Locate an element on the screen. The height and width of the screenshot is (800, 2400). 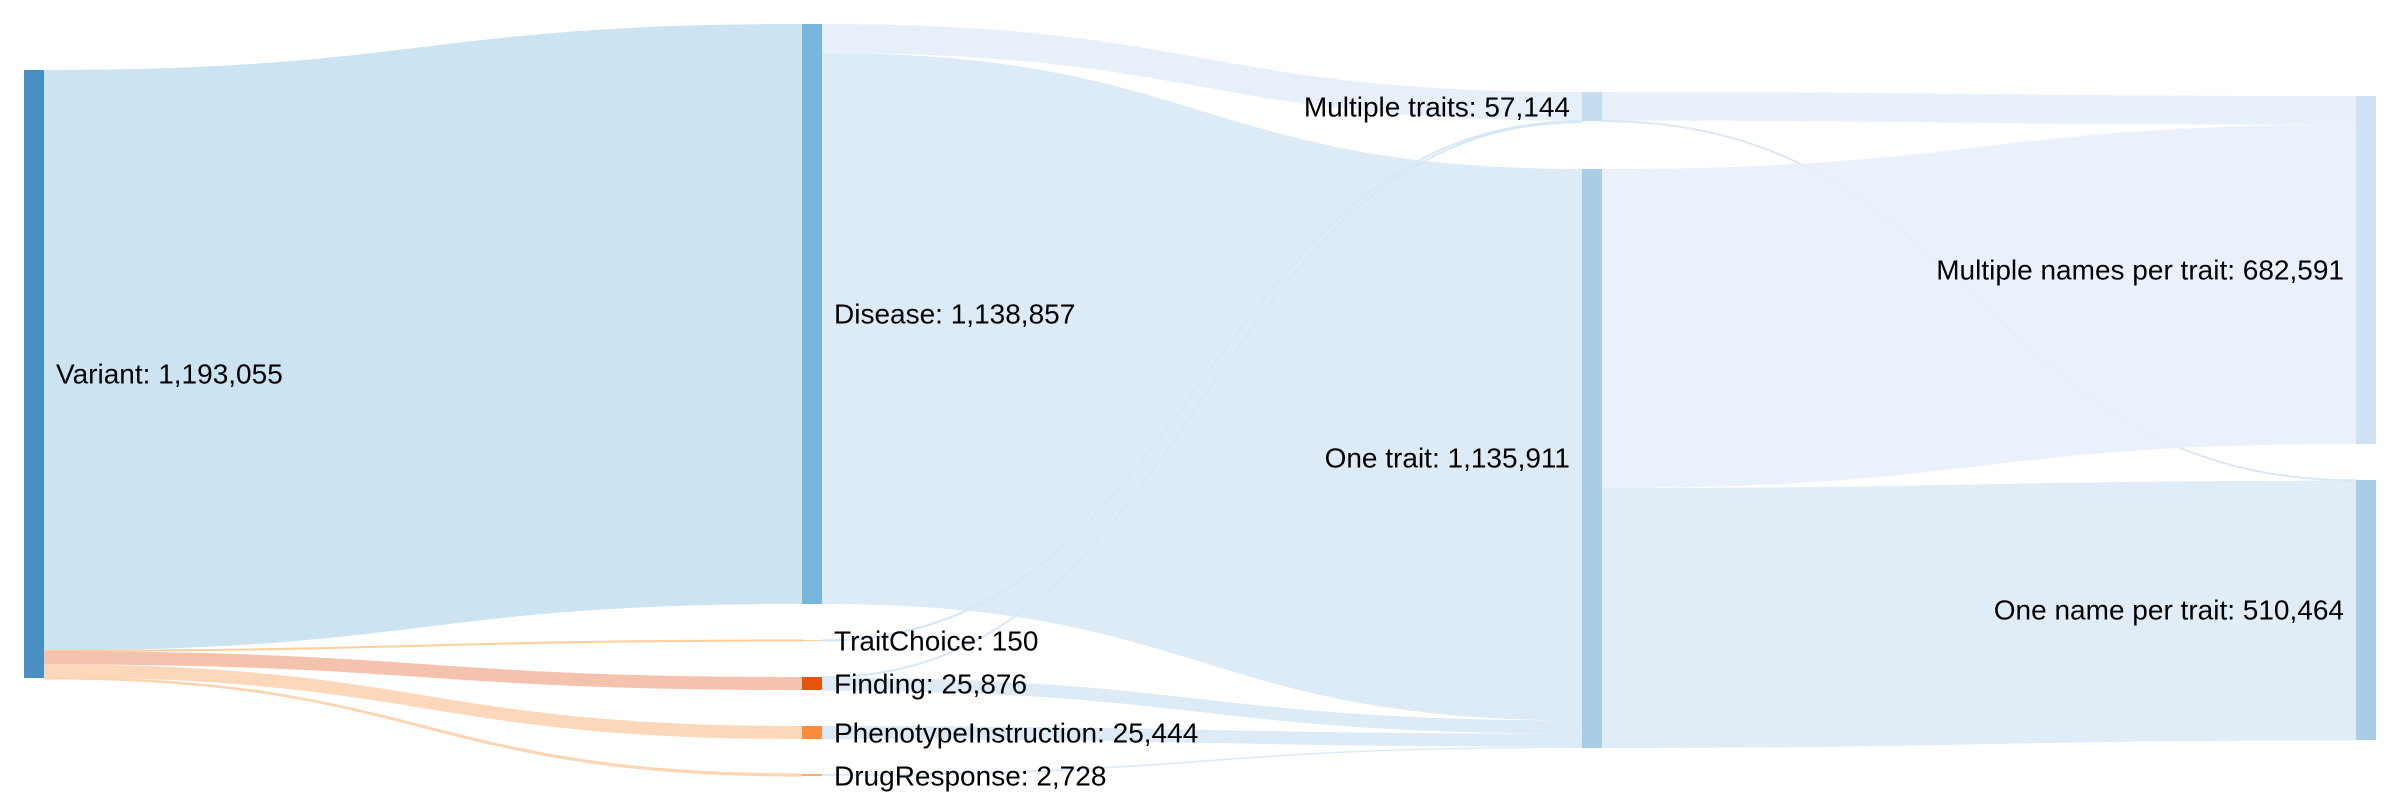
node-label-finding: Finding: 25,876 is located at coordinates (930, 684).